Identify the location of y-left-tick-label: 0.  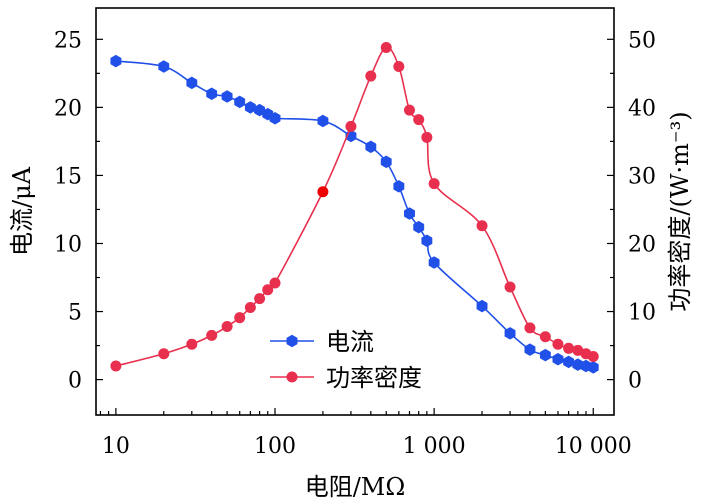
(75, 381).